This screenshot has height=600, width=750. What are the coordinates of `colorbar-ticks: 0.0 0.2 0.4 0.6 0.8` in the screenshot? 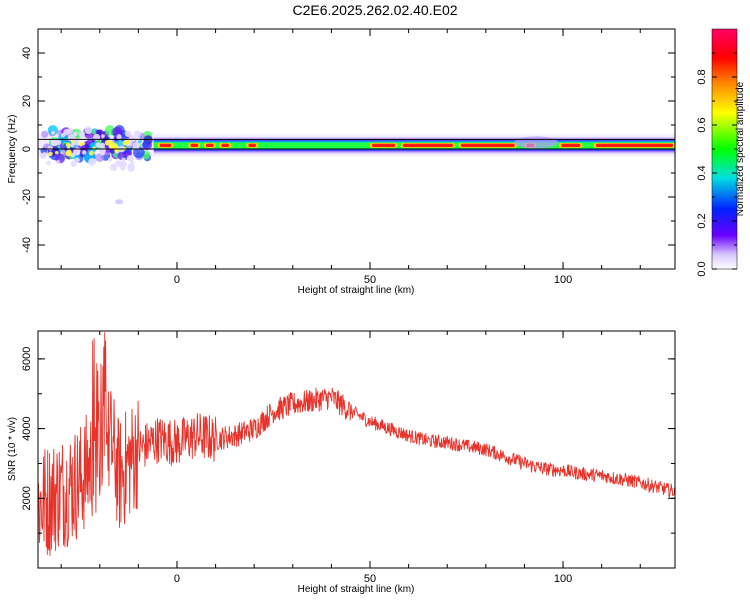 It's located at (716, 164).